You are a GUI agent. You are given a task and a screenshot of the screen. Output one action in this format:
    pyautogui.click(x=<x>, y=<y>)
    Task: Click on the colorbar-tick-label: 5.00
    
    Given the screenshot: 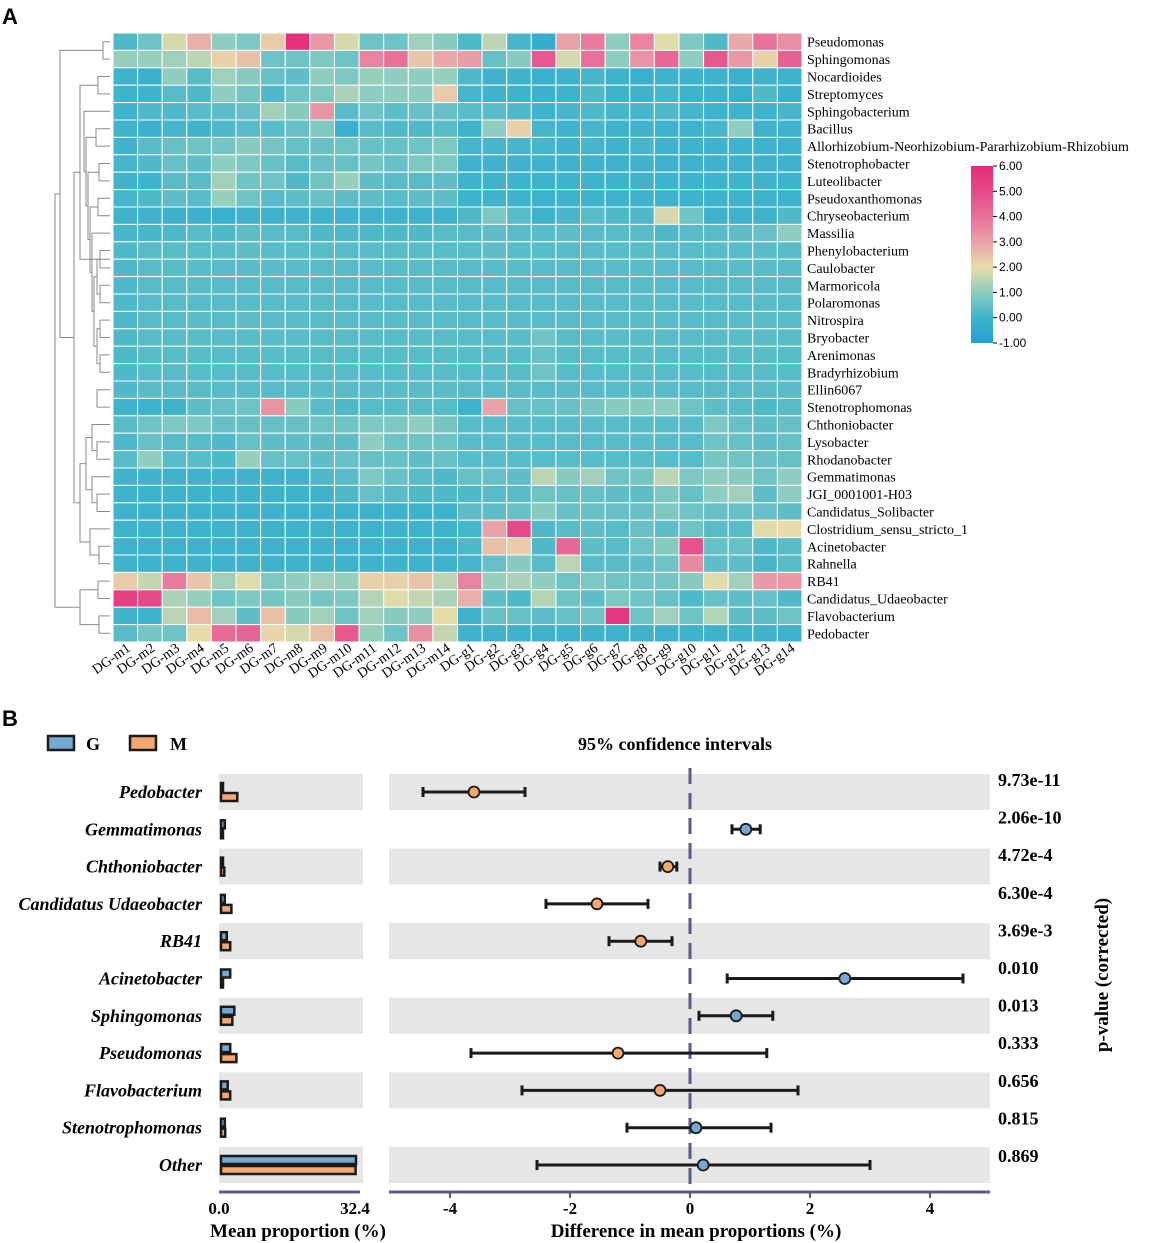 What is the action you would take?
    pyautogui.click(x=1011, y=191)
    